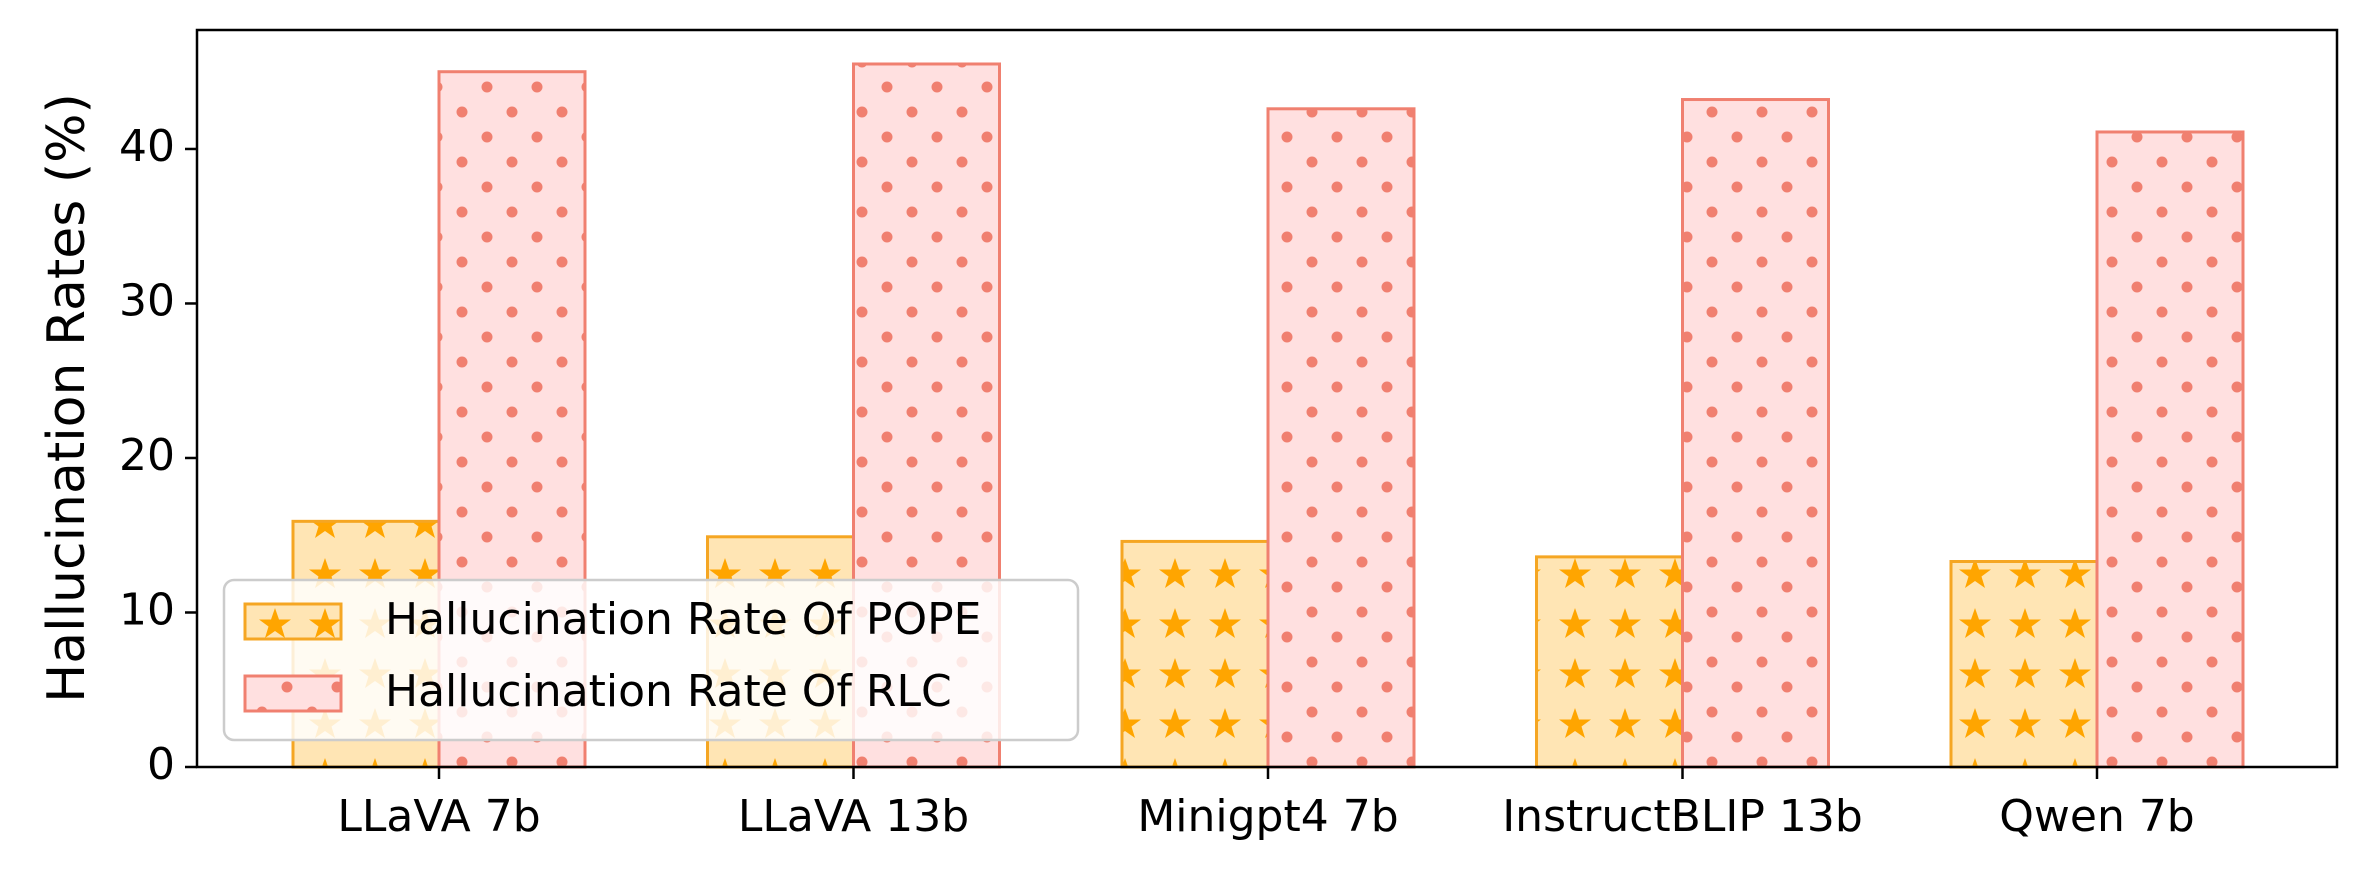  Describe the element at coordinates (438, 816) in the screenshot. I see `x-tick-label: LLaVA 7b` at that location.